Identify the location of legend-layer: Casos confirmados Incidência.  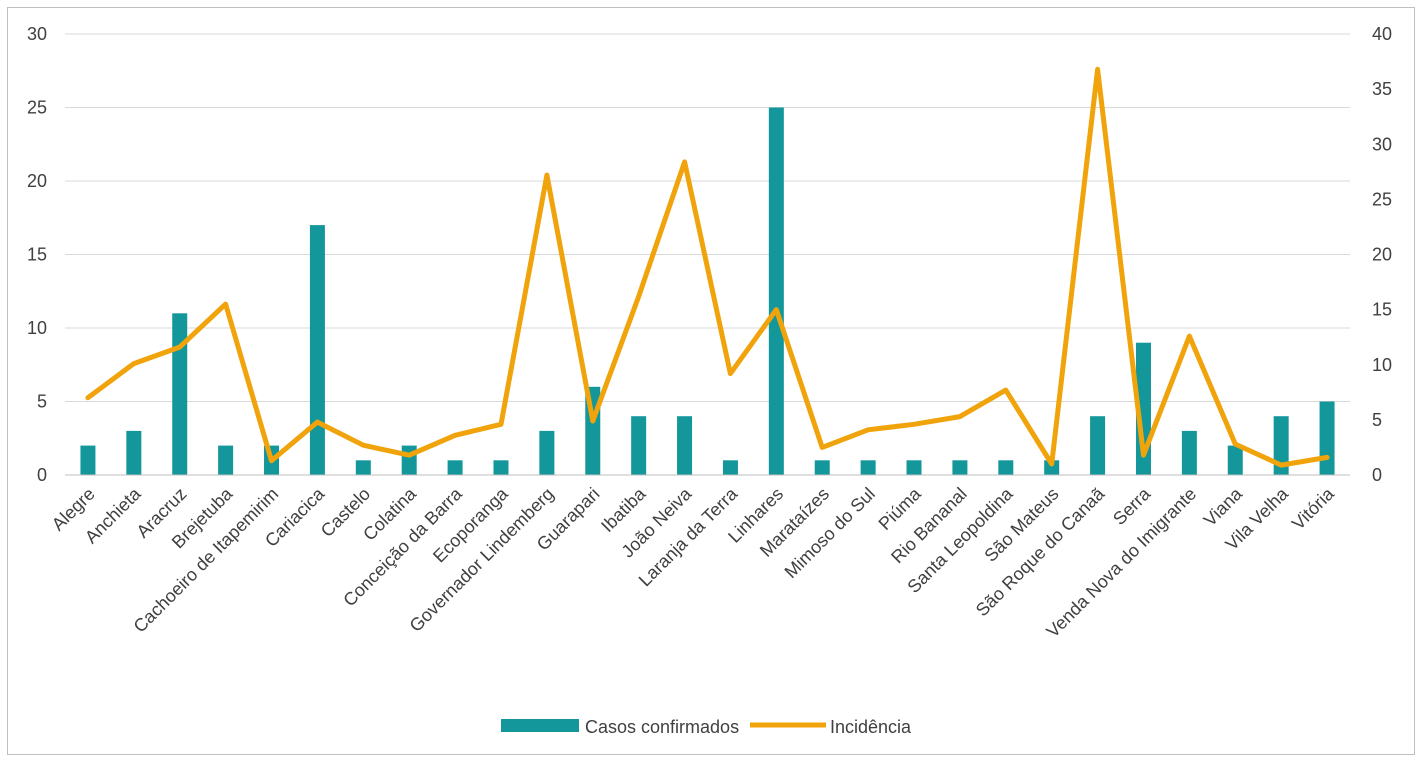
(706, 727).